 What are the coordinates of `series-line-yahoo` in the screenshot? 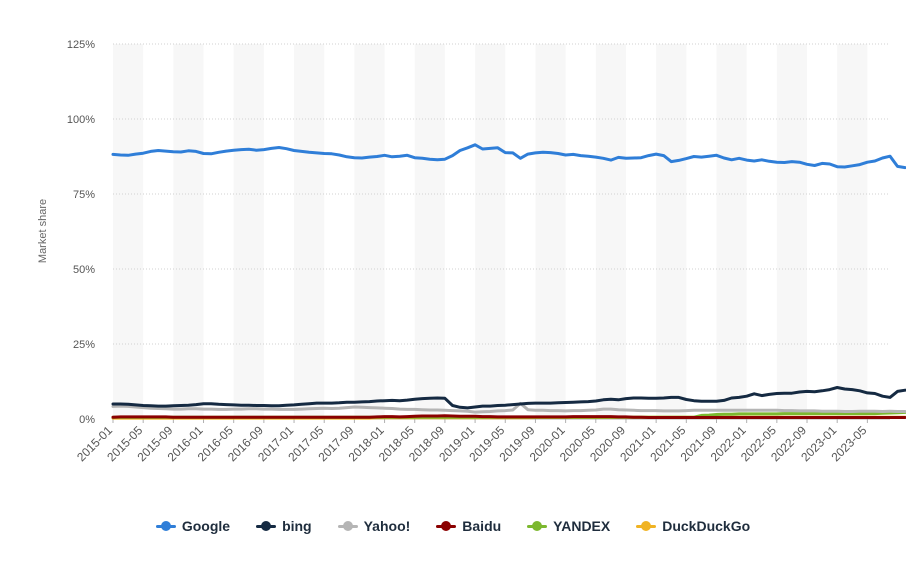 It's located at (508, 407).